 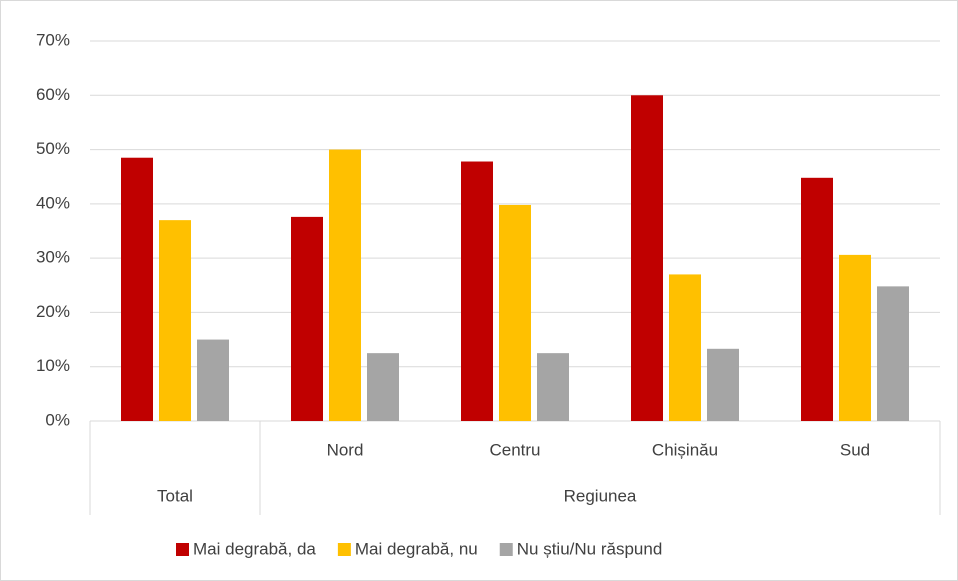 What do you see at coordinates (53, 257) in the screenshot?
I see `y-tick-label: 30%` at bounding box center [53, 257].